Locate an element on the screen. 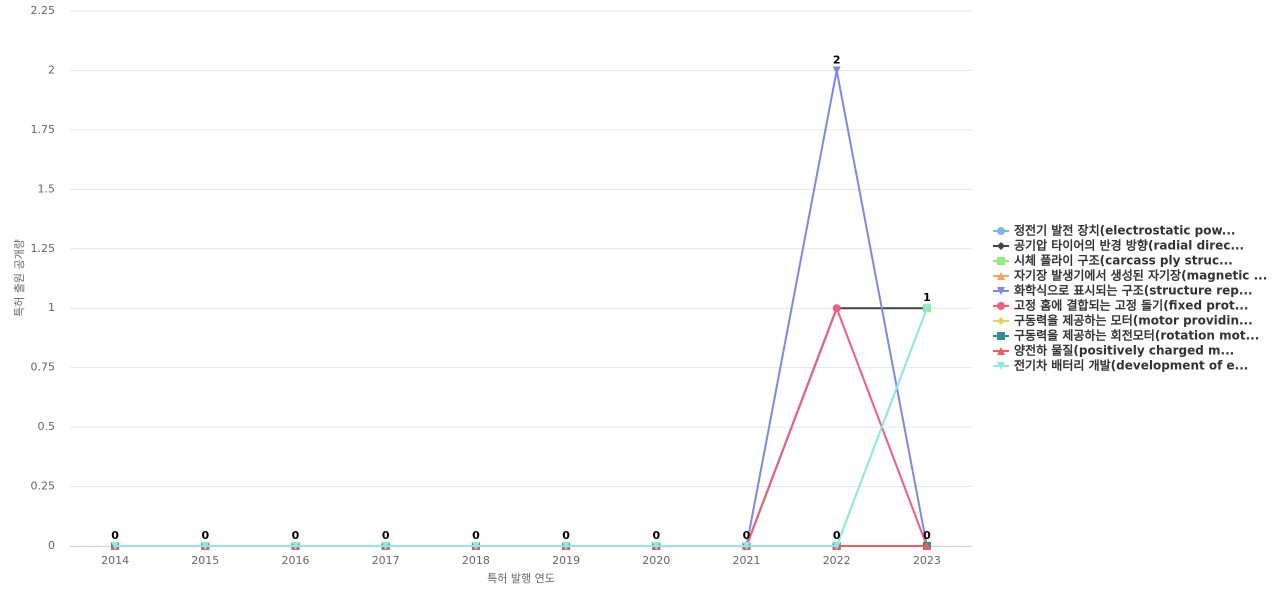  y-tick-label: 1 is located at coordinates (51, 307).